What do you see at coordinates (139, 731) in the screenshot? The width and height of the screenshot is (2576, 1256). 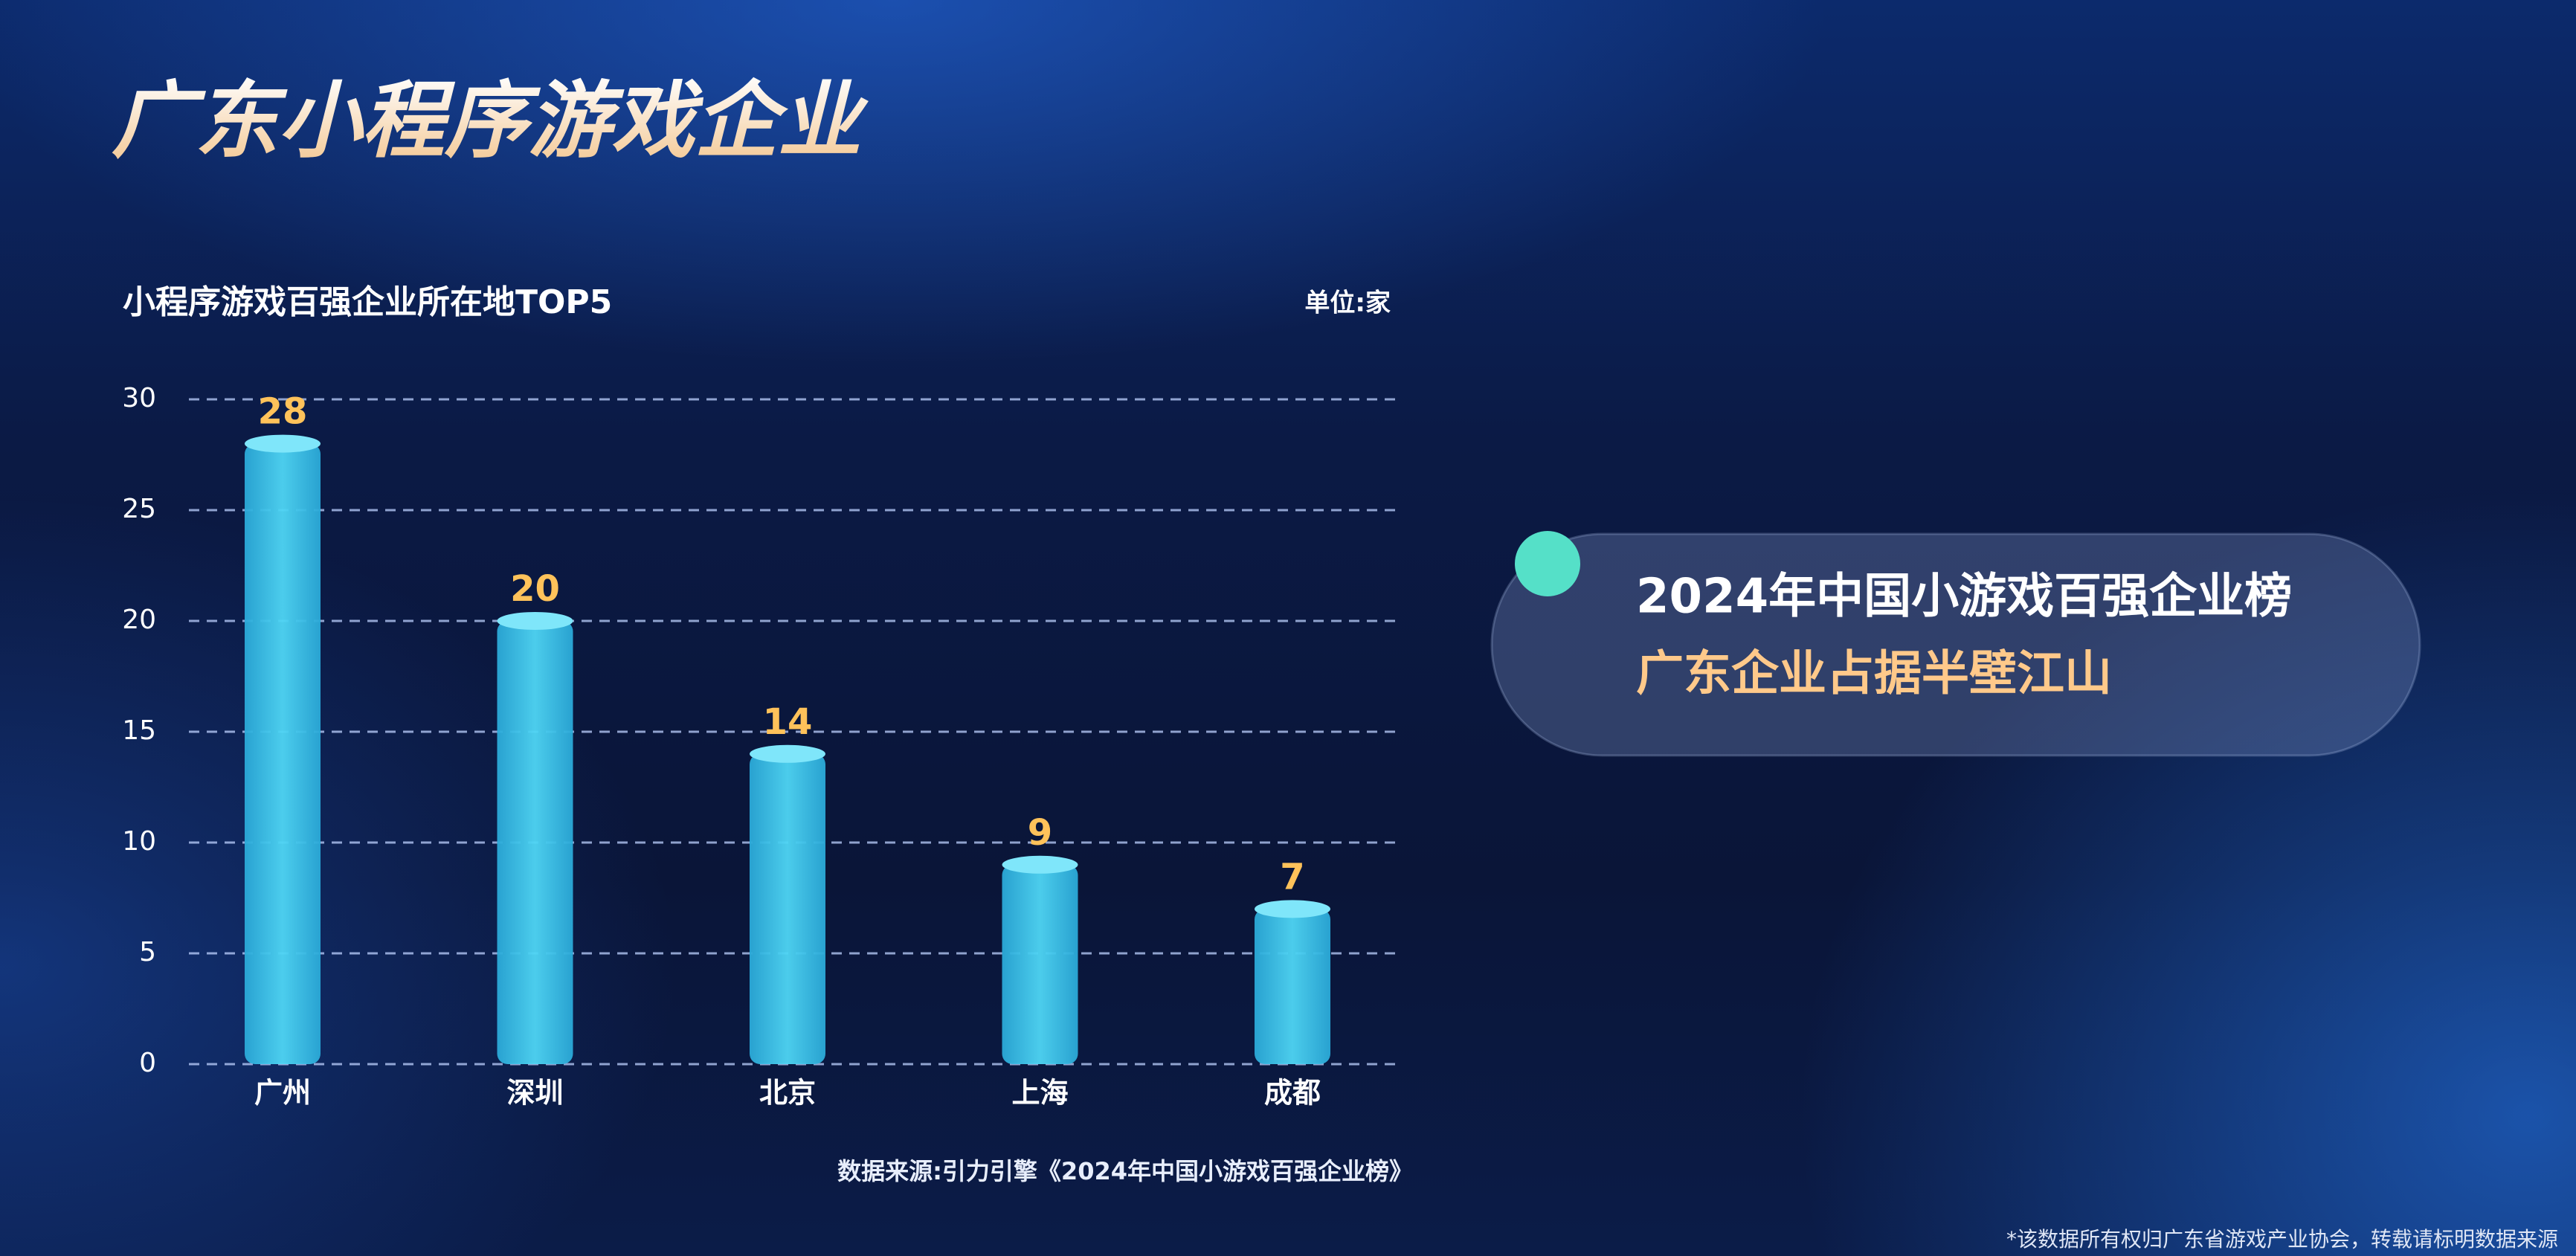 I see `y-tick-label: 15` at bounding box center [139, 731].